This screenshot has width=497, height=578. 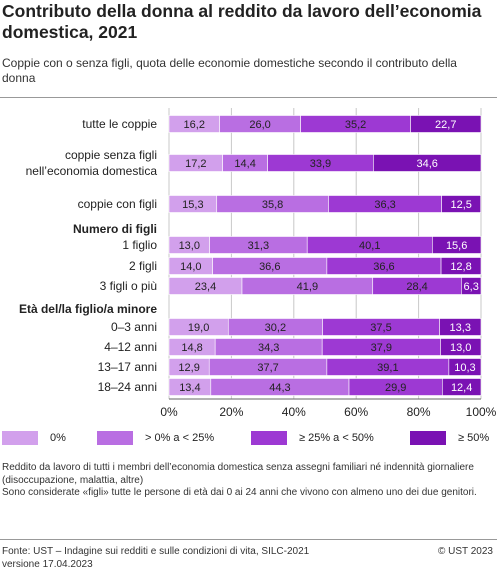 I want to click on data-label: 41,9, so click(x=307, y=287).